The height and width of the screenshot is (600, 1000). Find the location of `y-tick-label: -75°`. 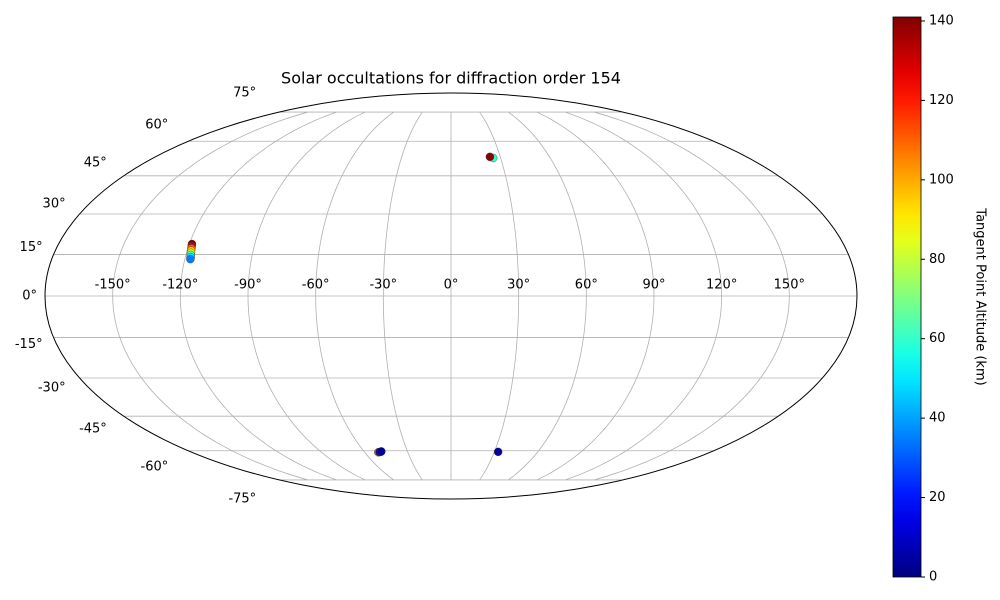

y-tick-label: -75° is located at coordinates (242, 498).